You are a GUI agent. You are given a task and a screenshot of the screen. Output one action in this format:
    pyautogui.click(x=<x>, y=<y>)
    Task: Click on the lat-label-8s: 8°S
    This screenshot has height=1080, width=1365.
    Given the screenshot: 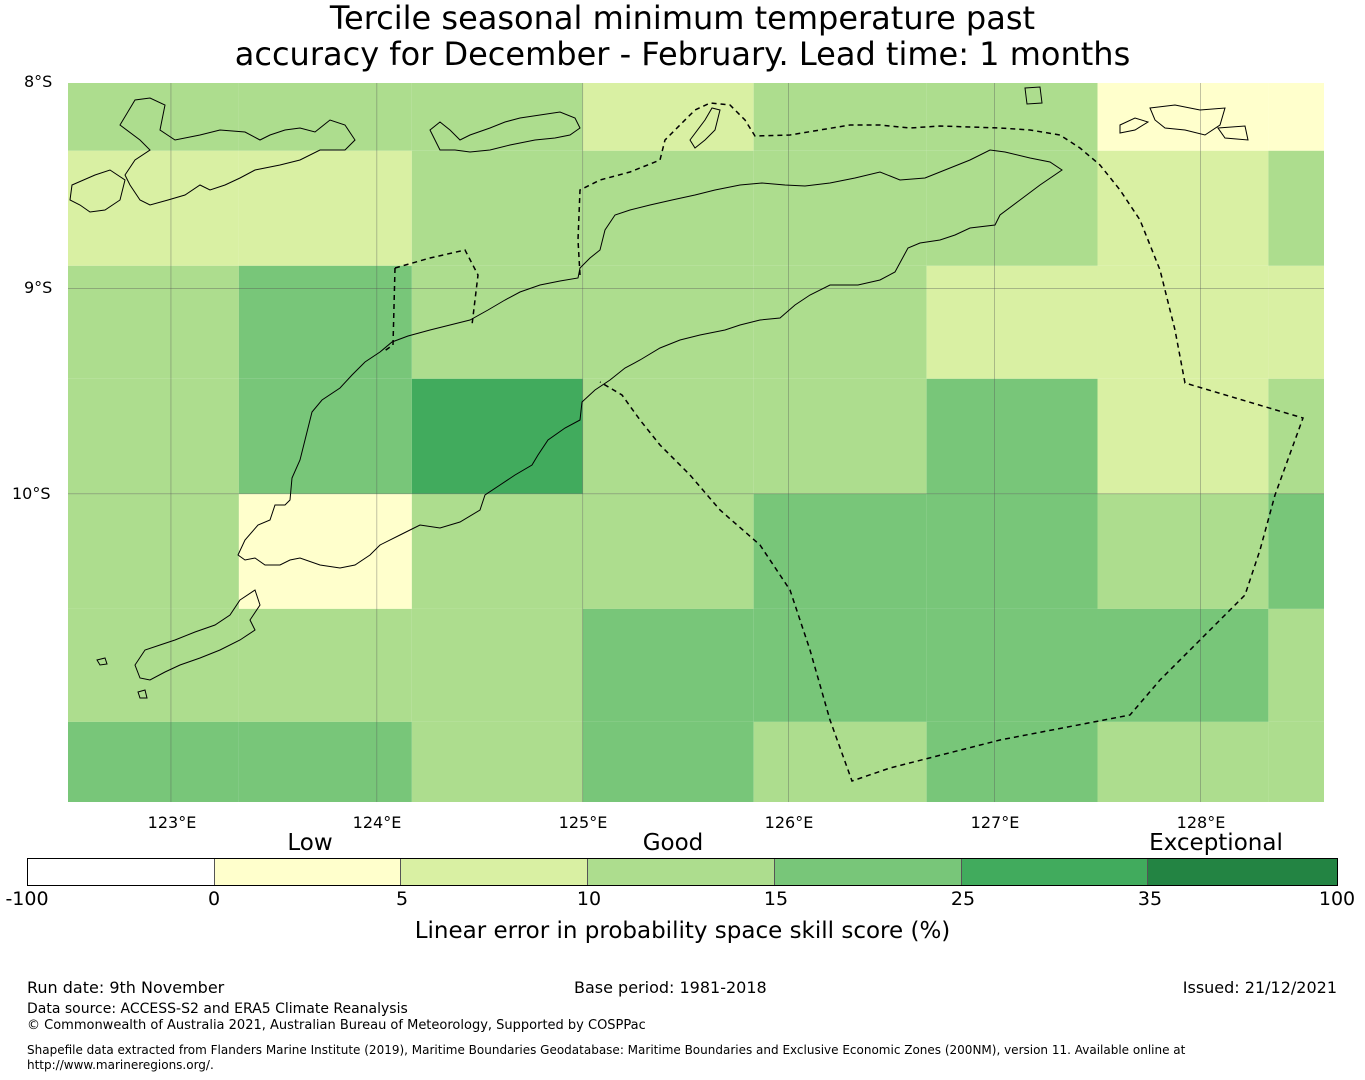 What is the action you would take?
    pyautogui.click(x=38, y=81)
    